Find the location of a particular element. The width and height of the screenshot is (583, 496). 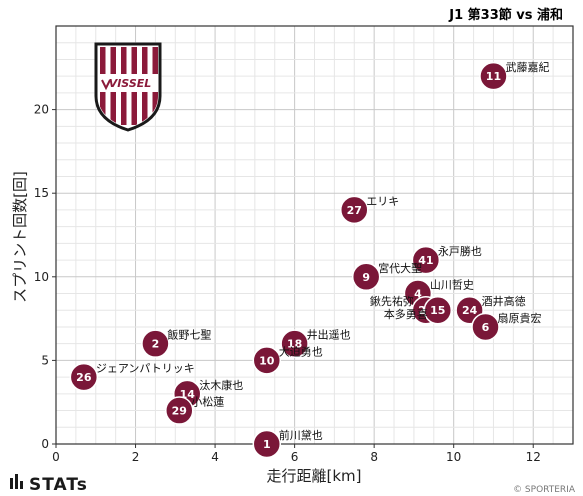

point-label: 大迫勇也 is located at coordinates (301, 351).